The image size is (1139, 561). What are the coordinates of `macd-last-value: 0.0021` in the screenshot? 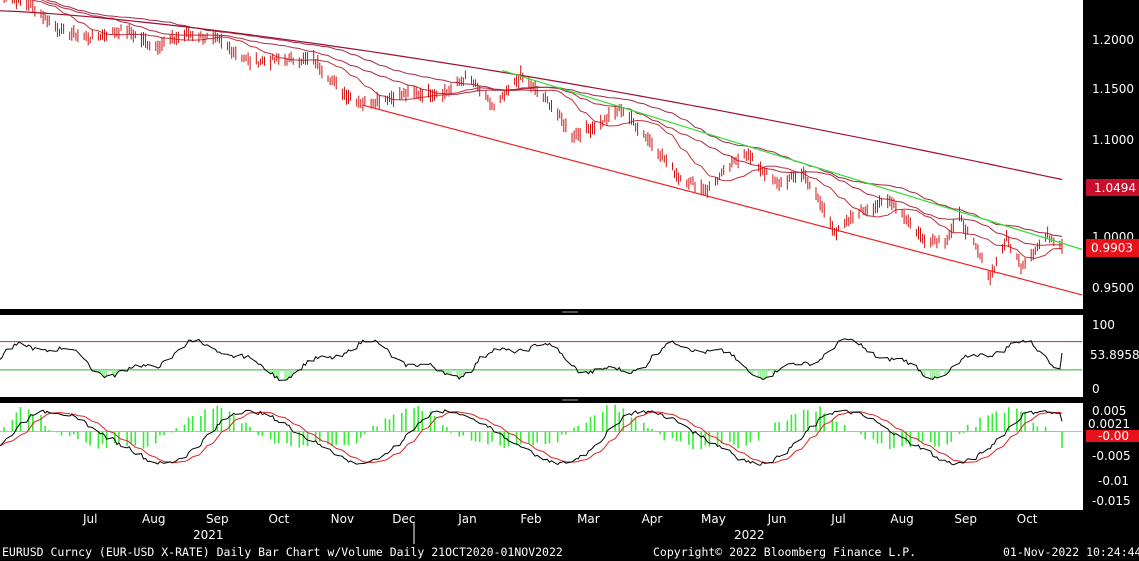 It's located at (1109, 424).